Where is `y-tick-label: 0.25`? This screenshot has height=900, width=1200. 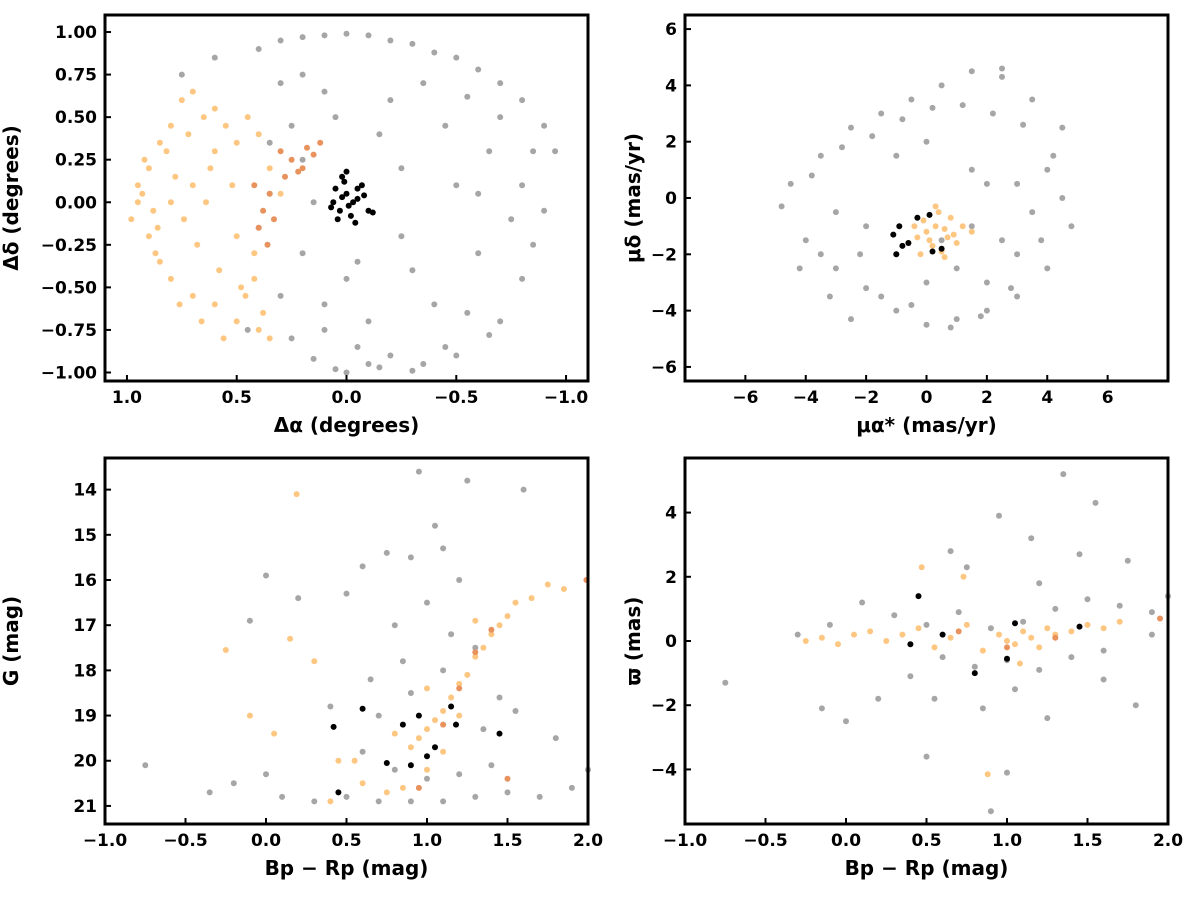 y-tick-label: 0.25 is located at coordinates (76, 161).